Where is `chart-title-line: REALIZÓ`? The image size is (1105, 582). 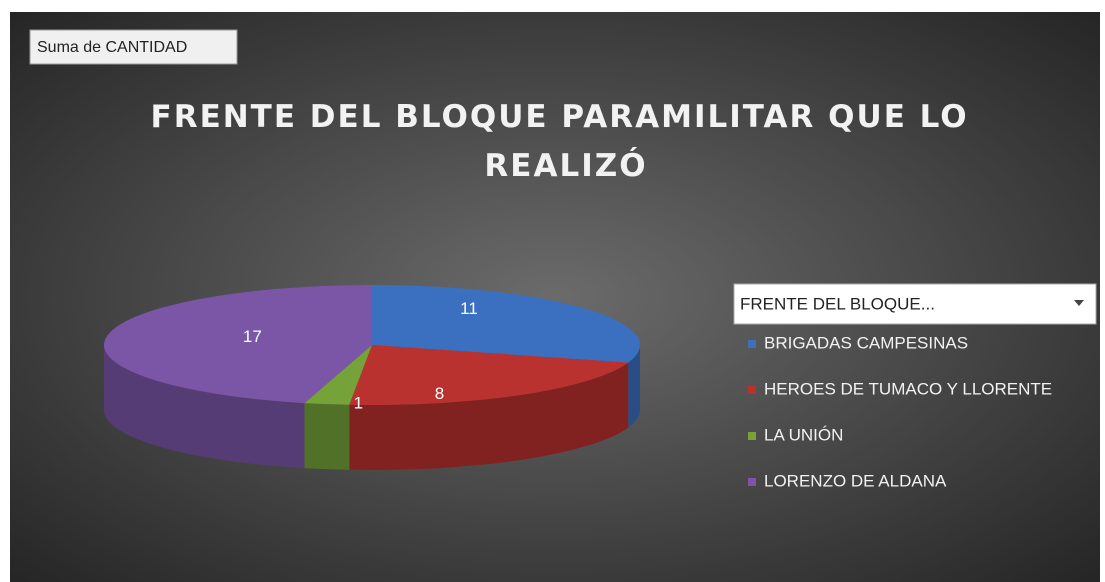
chart-title-line: REALIZÓ is located at coordinates (565, 165).